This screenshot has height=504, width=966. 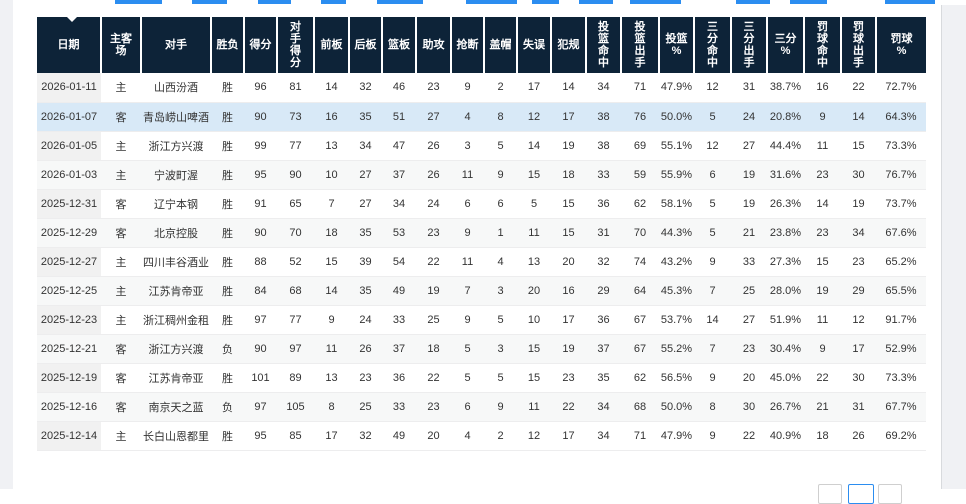 I want to click on header-cell-to: 失误, so click(x=534, y=45).